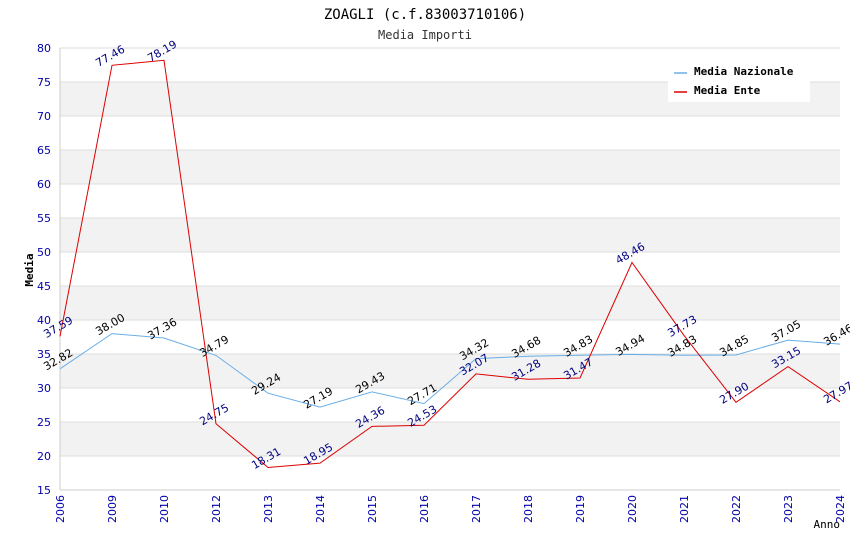  I want to click on x-tick-label: 2012, so click(216, 509).